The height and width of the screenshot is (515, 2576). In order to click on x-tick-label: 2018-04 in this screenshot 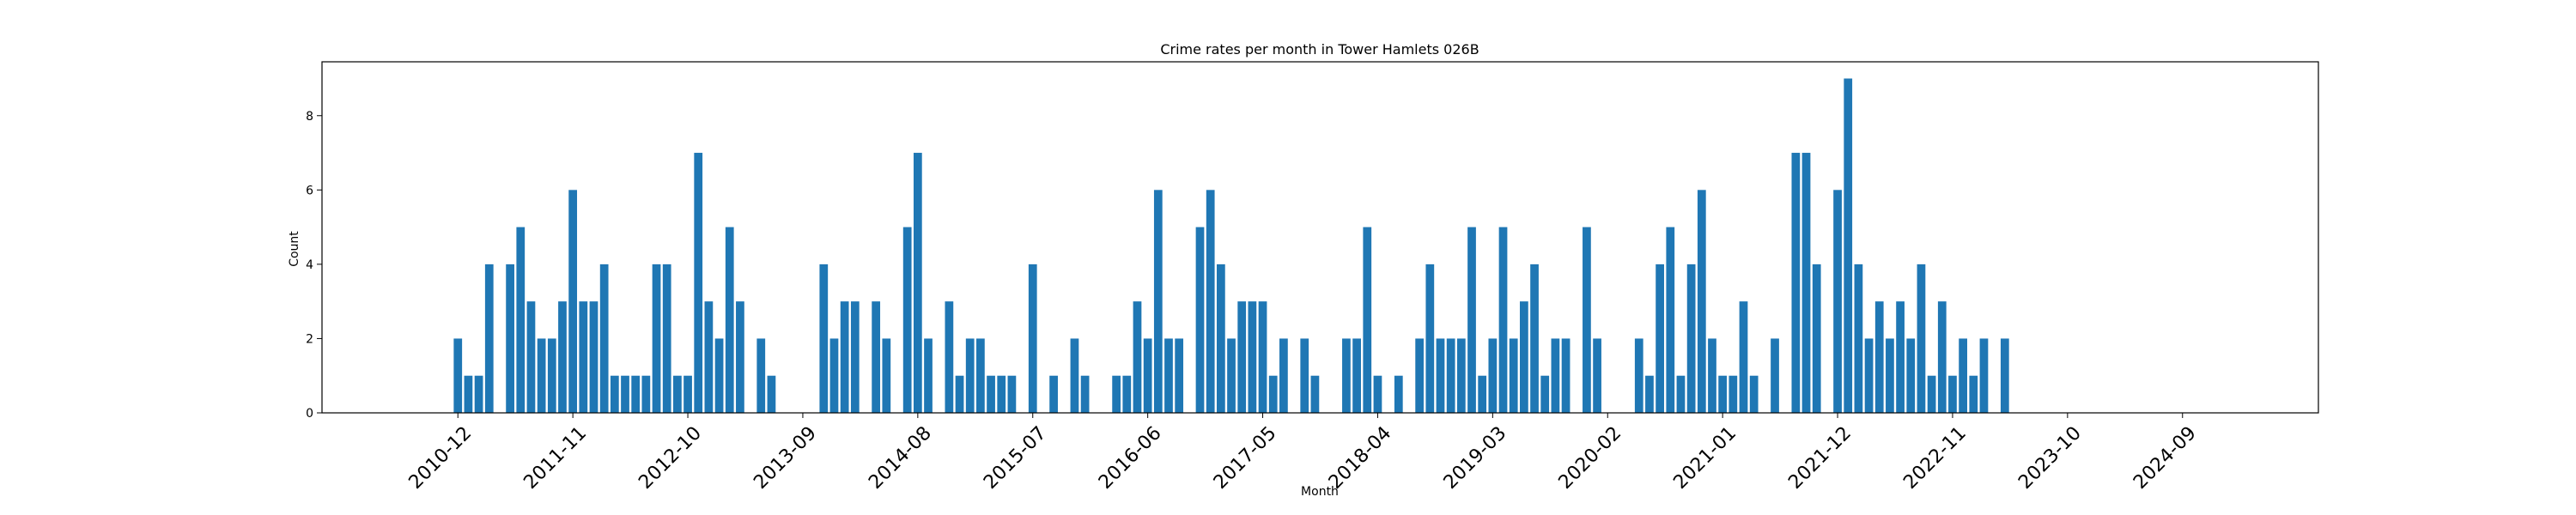, I will do `click(1360, 458)`.